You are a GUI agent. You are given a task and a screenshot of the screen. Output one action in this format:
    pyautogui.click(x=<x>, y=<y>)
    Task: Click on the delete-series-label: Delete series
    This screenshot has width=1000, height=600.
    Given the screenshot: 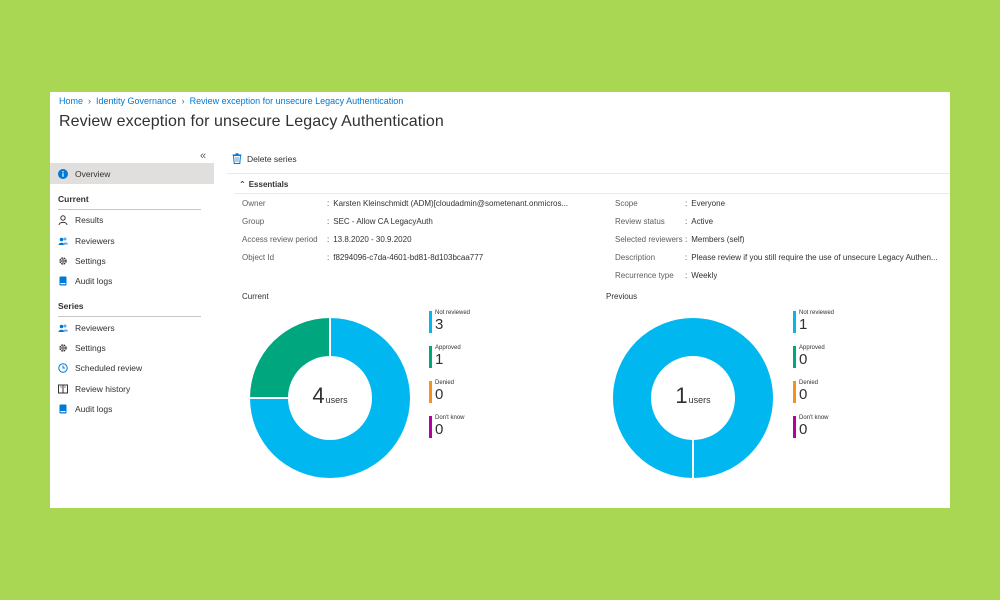 What is the action you would take?
    pyautogui.click(x=272, y=158)
    